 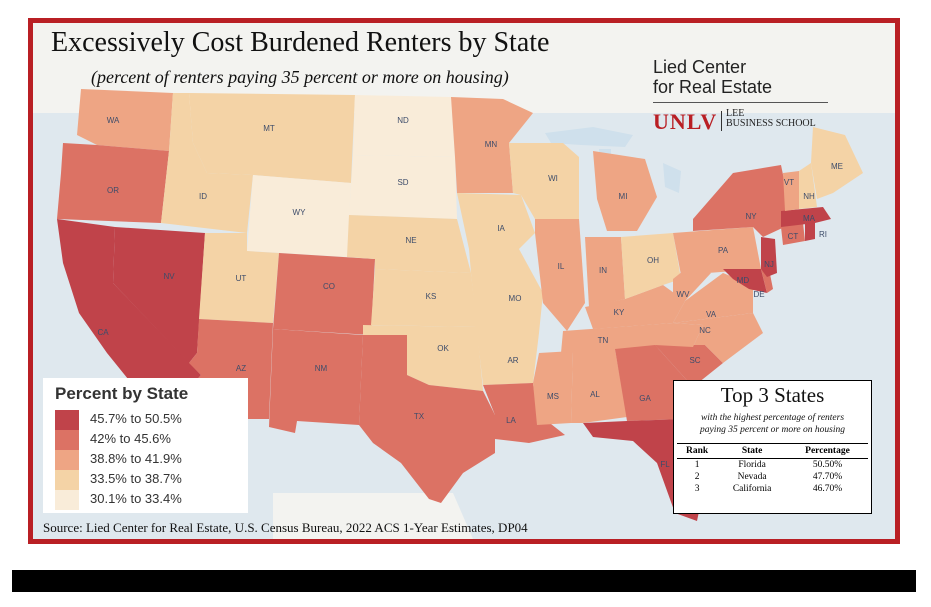 What do you see at coordinates (599, 386) in the screenshot?
I see `state-AL` at bounding box center [599, 386].